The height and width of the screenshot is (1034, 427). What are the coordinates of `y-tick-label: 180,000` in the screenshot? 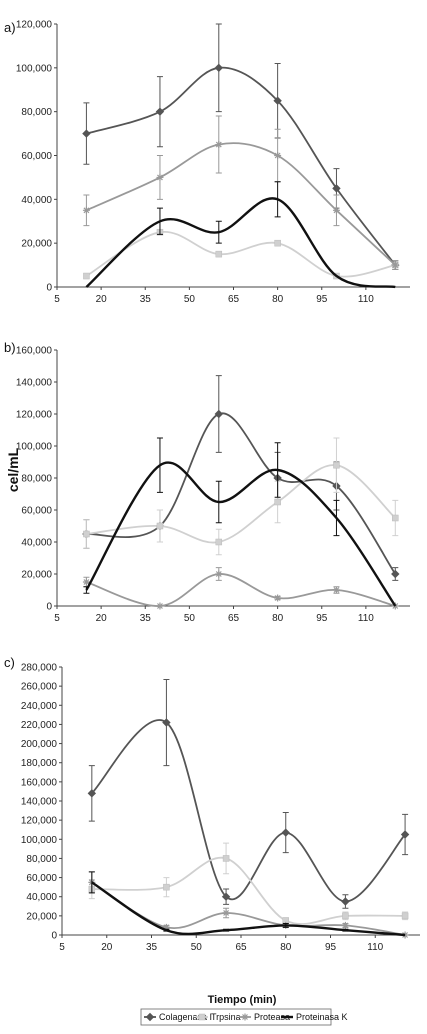 It's located at (39, 763).